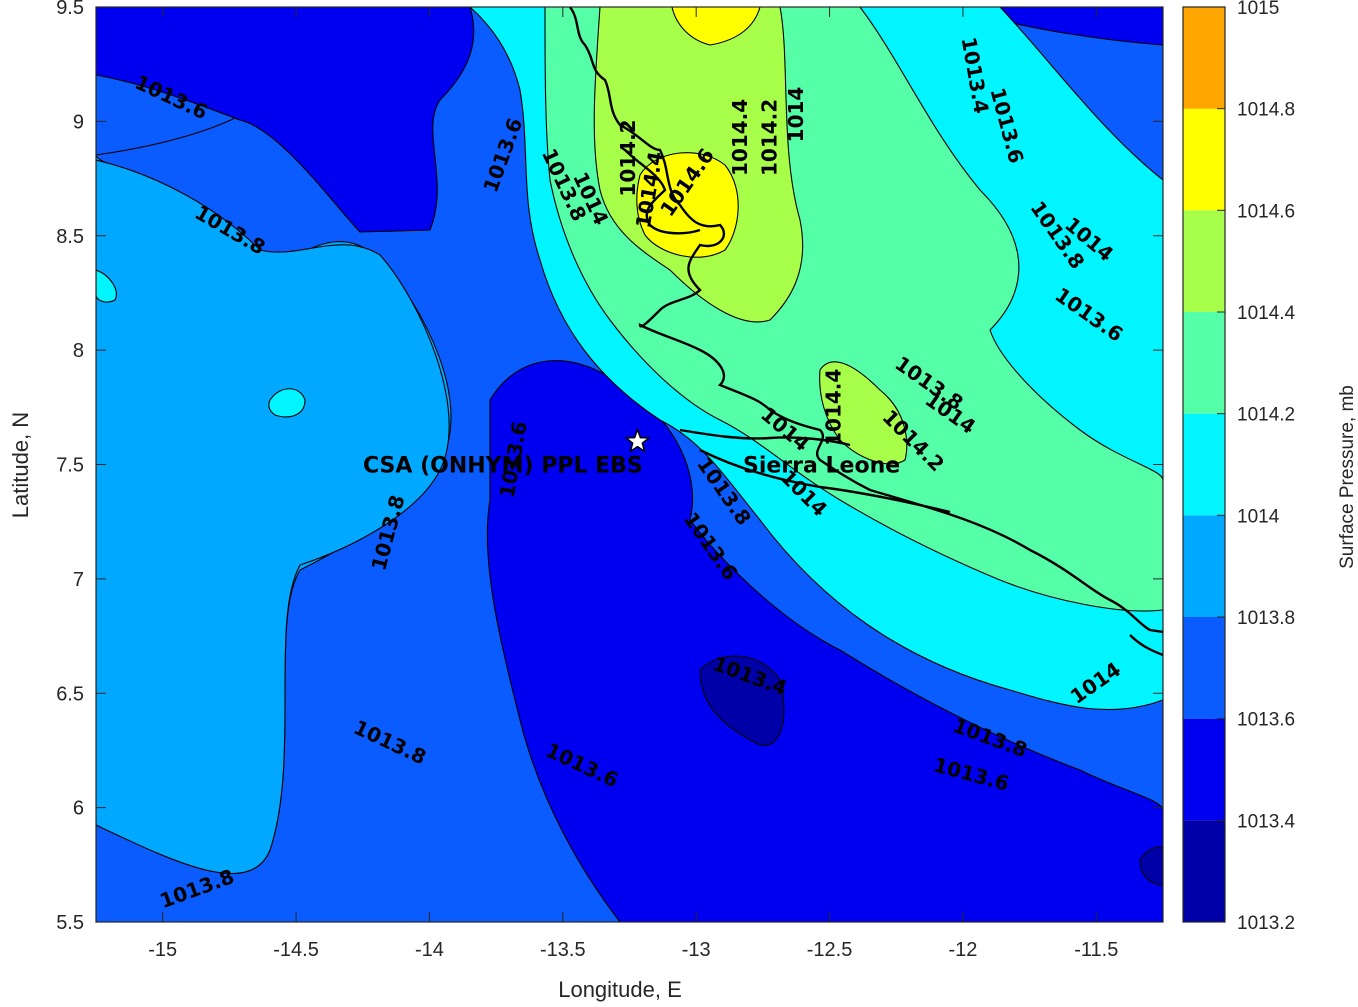 Image resolution: width=1358 pixels, height=1007 pixels. Describe the element at coordinates (296, 950) in the screenshot. I see `x-tick-label: -14.5` at that location.